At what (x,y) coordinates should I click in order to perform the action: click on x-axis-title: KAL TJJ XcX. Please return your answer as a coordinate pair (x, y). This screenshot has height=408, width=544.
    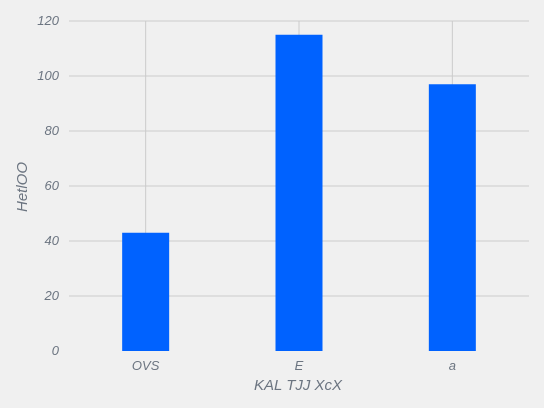
    Looking at the image, I should click on (298, 385).